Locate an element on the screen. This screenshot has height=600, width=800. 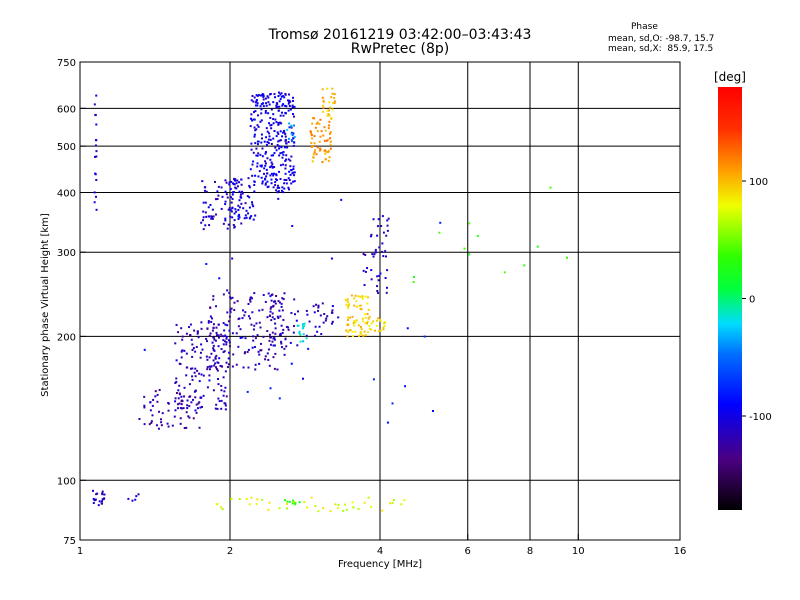
phase-stats-x: mean, sd,X: 85.9, 17.5 is located at coordinates (661, 49).